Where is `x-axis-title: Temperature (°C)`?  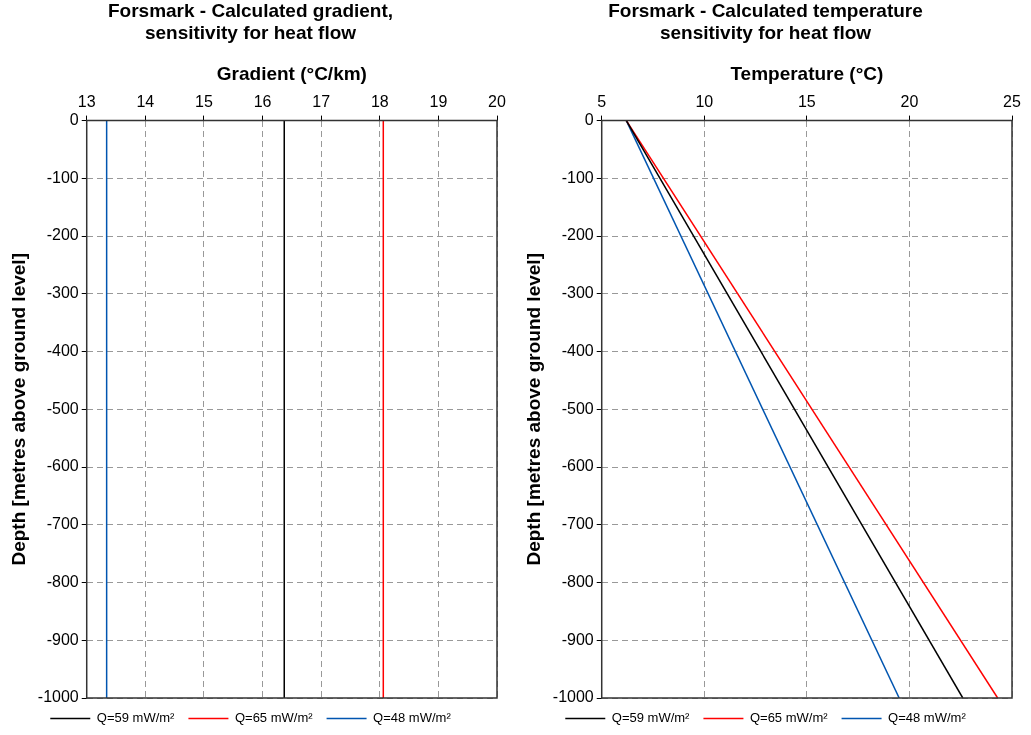 x-axis-title: Temperature (°C) is located at coordinates (807, 74).